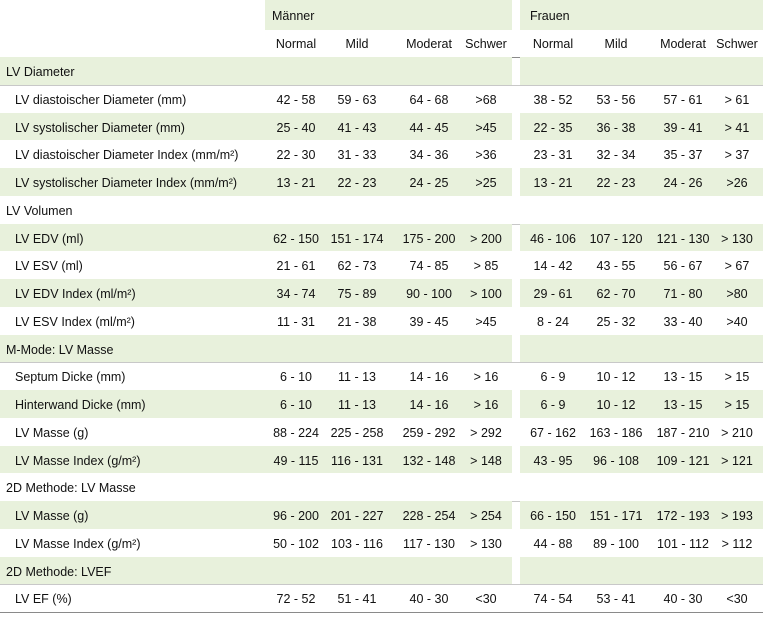  What do you see at coordinates (616, 183) in the screenshot?
I see `value-cell: 22 - 23` at bounding box center [616, 183].